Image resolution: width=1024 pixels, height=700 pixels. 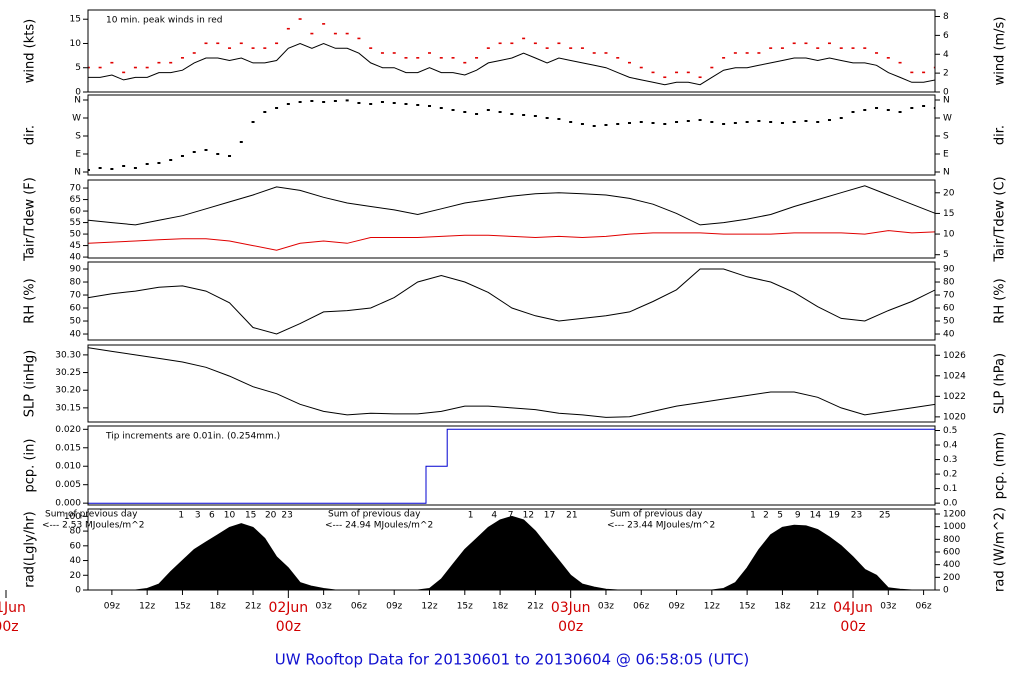 What do you see at coordinates (76, 235) in the screenshot?
I see `y-tick-label: 50` at bounding box center [76, 235].